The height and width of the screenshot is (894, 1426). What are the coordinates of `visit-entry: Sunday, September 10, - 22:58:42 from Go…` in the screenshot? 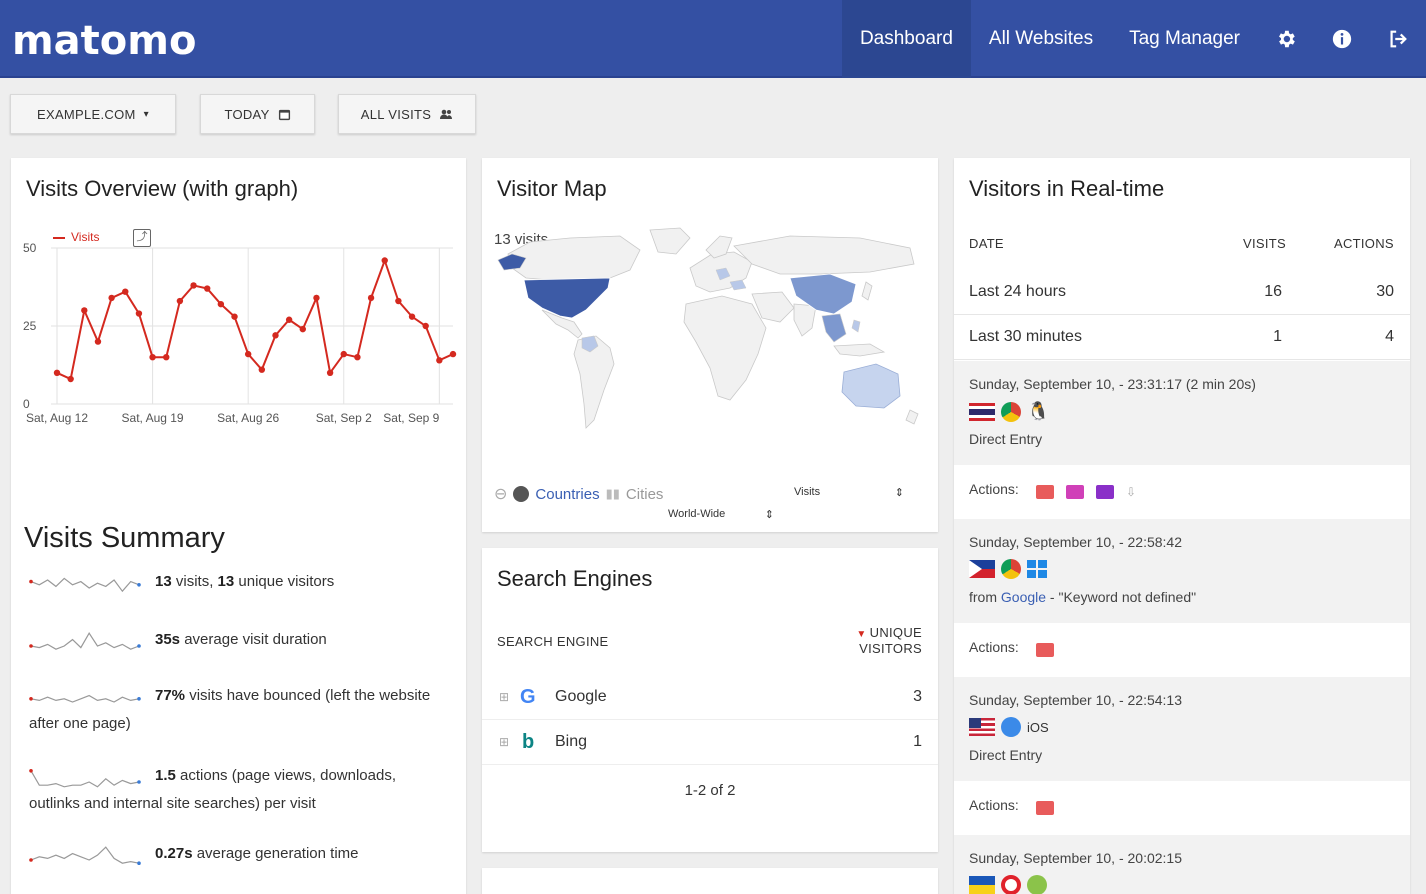 It's located at (1182, 571).